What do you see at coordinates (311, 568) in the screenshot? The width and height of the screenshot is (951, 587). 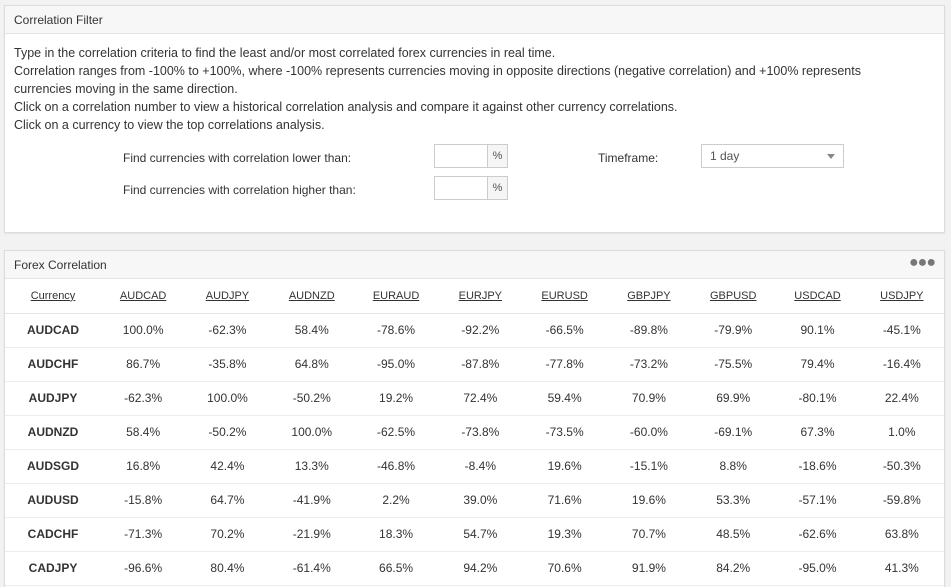 I see `correlation-cell: -61.4%` at bounding box center [311, 568].